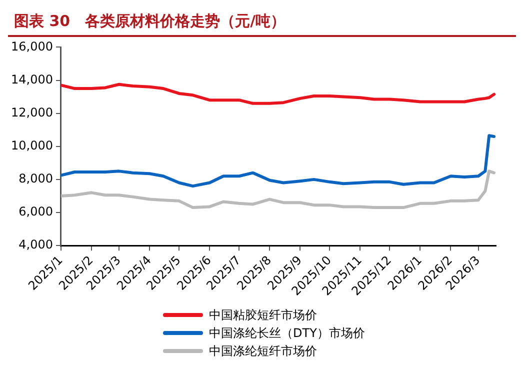  What do you see at coordinates (31, 112) in the screenshot?
I see `y-tick-label: 12,000` at bounding box center [31, 112].